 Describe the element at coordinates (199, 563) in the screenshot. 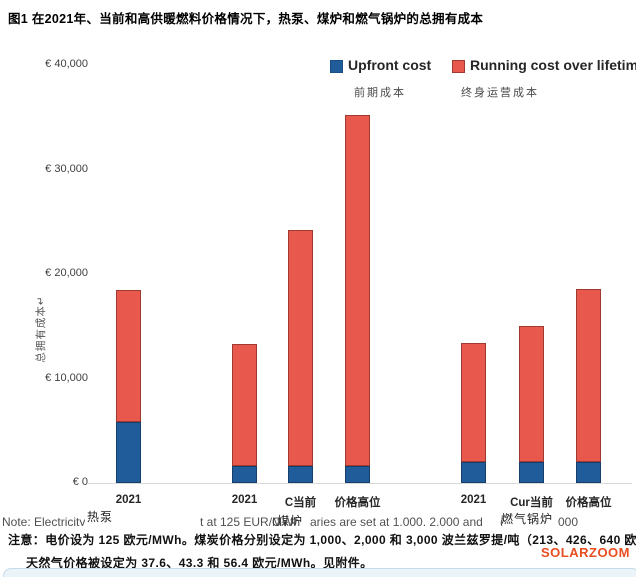

I see `note-line-2: 天然气价格被设定为 37.6、43.3 和 56.4 欧元/MWh。见附件。` at that location.